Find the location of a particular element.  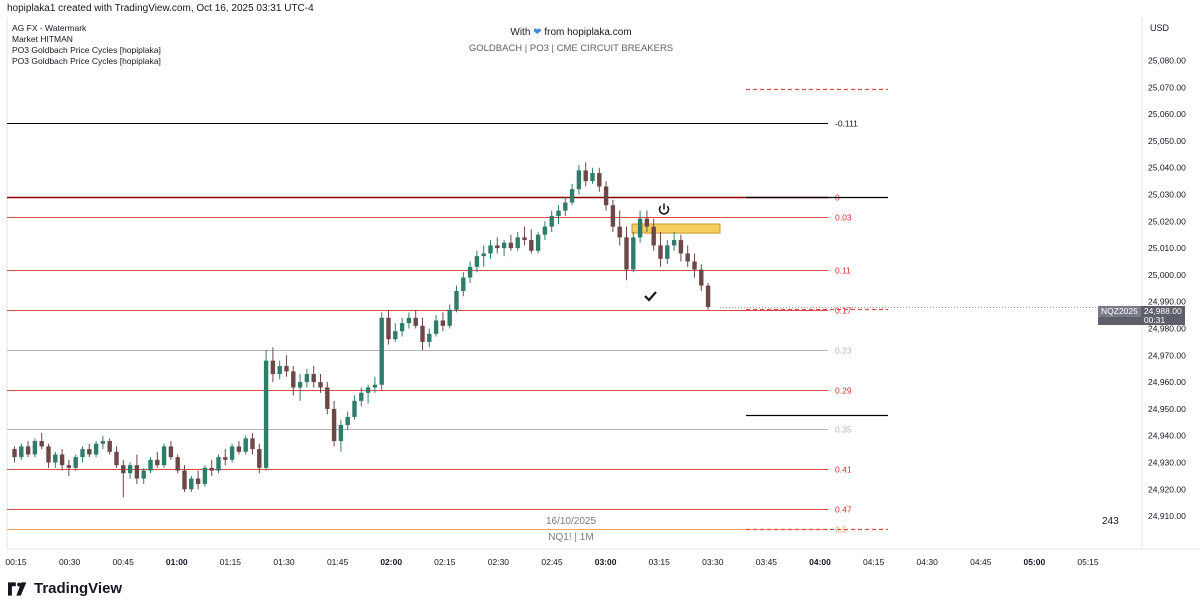

level-label: 0.29 is located at coordinates (843, 391).